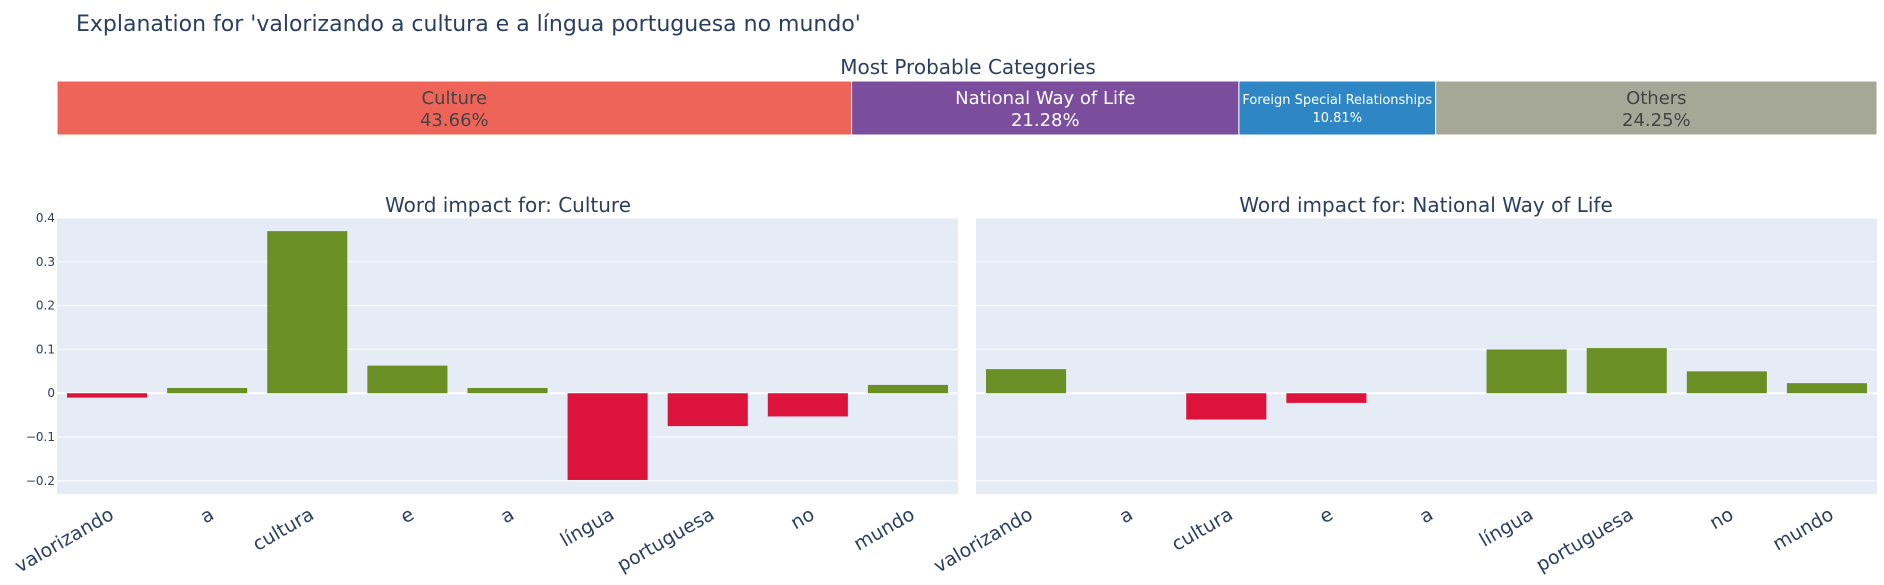  What do you see at coordinates (455, 98) in the screenshot?
I see `category-segment-culture-label: Culture` at bounding box center [455, 98].